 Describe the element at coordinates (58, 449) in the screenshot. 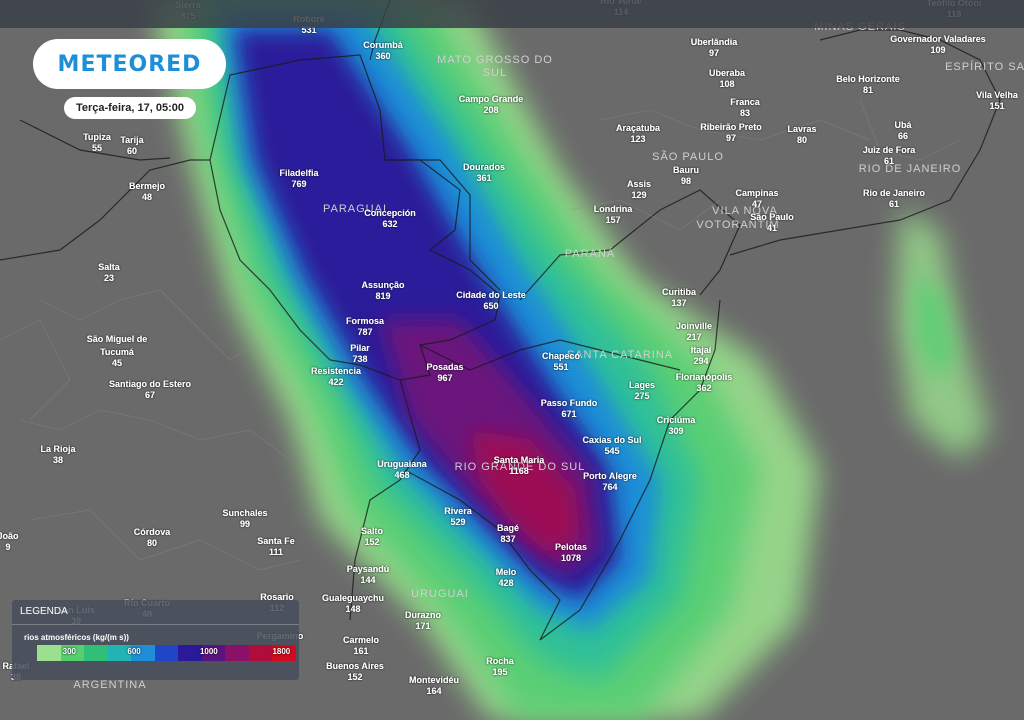

I see `city-name: La Rioja` at that location.